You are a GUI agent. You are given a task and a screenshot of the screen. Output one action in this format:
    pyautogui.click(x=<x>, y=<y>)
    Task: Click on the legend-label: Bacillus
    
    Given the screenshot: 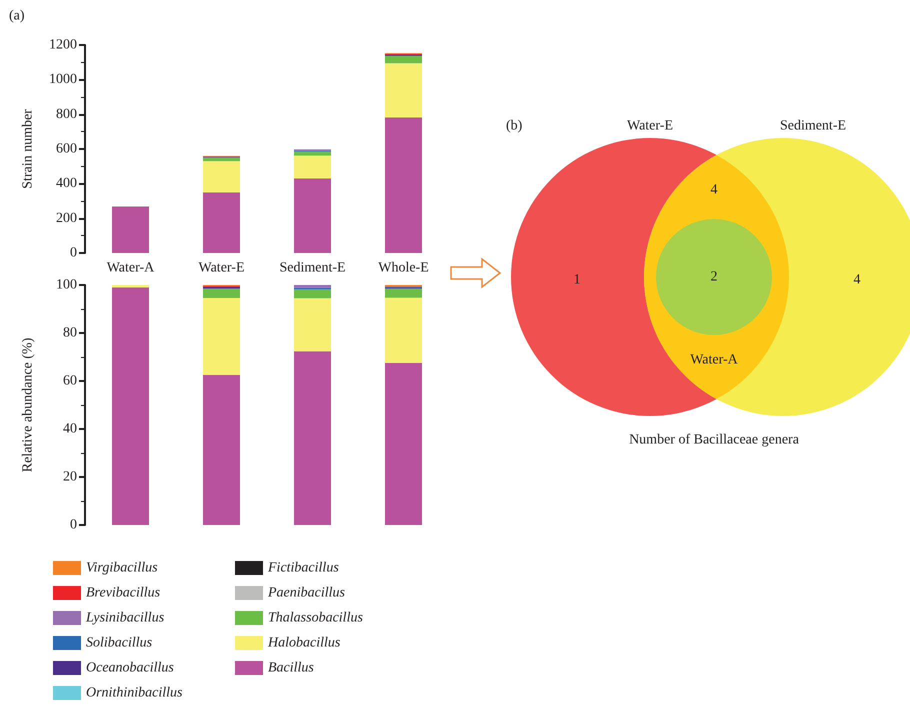 What is the action you would take?
    pyautogui.click(x=291, y=668)
    